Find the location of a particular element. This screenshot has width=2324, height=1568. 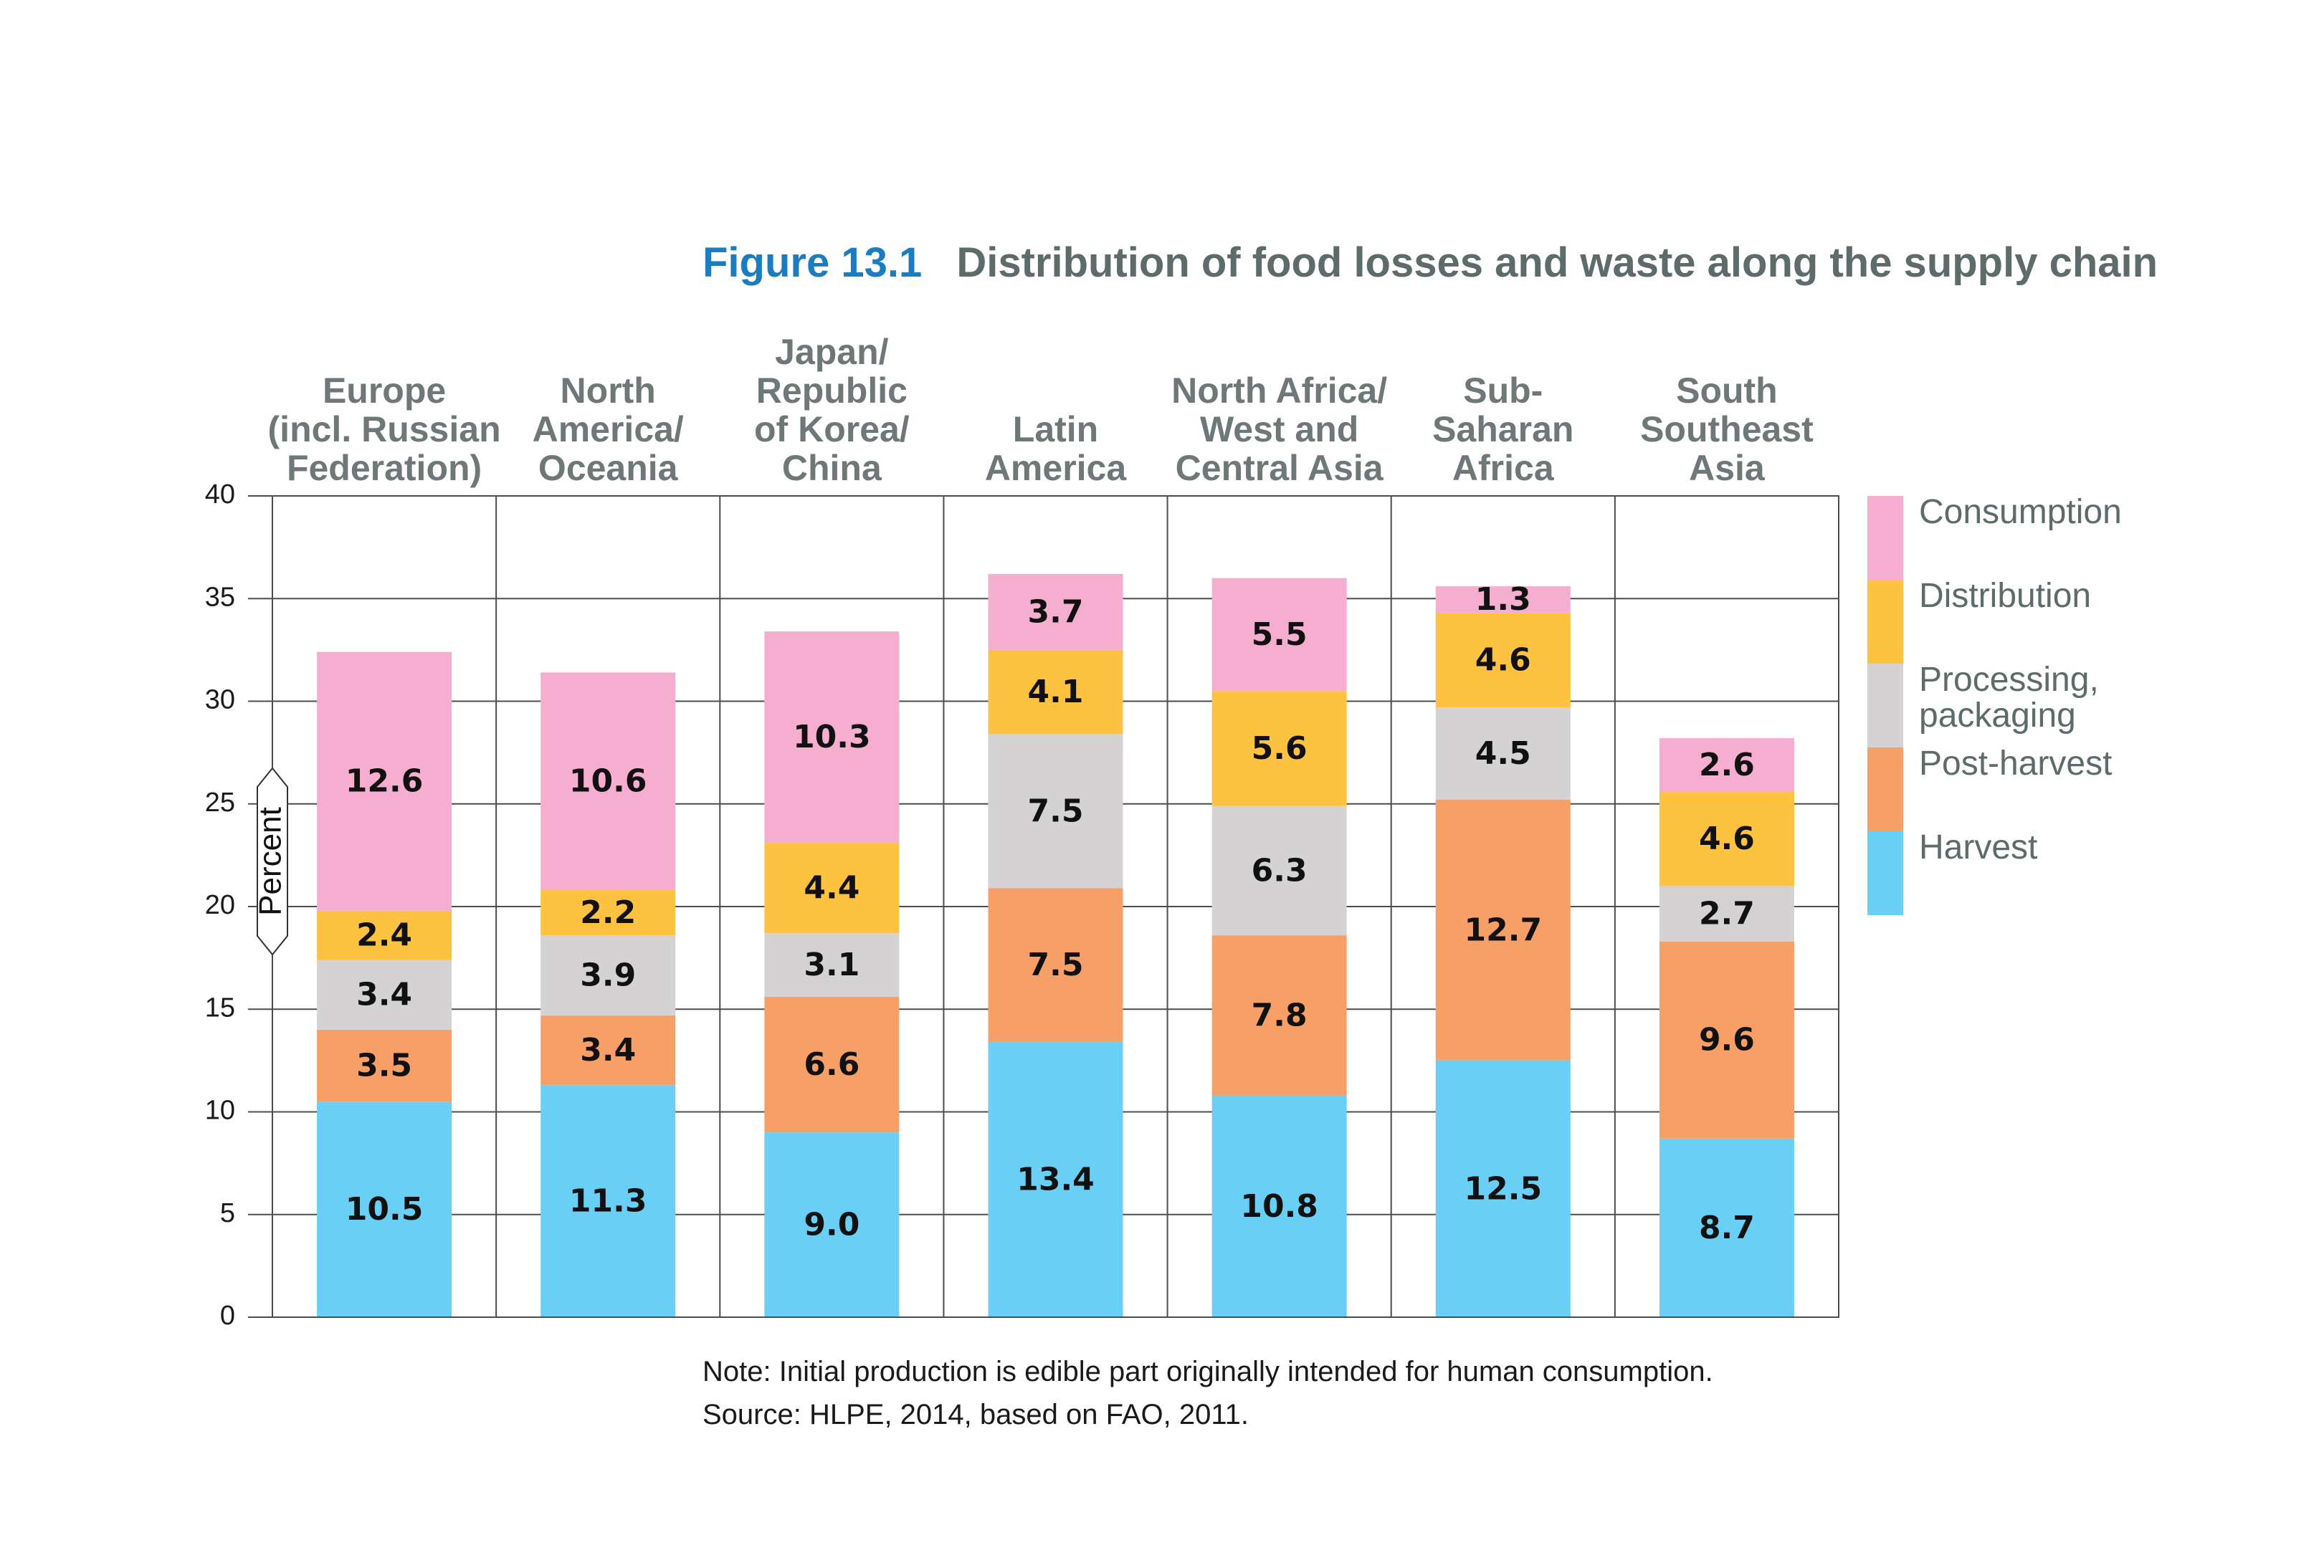

y-tick-label: 20 is located at coordinates (220, 905).